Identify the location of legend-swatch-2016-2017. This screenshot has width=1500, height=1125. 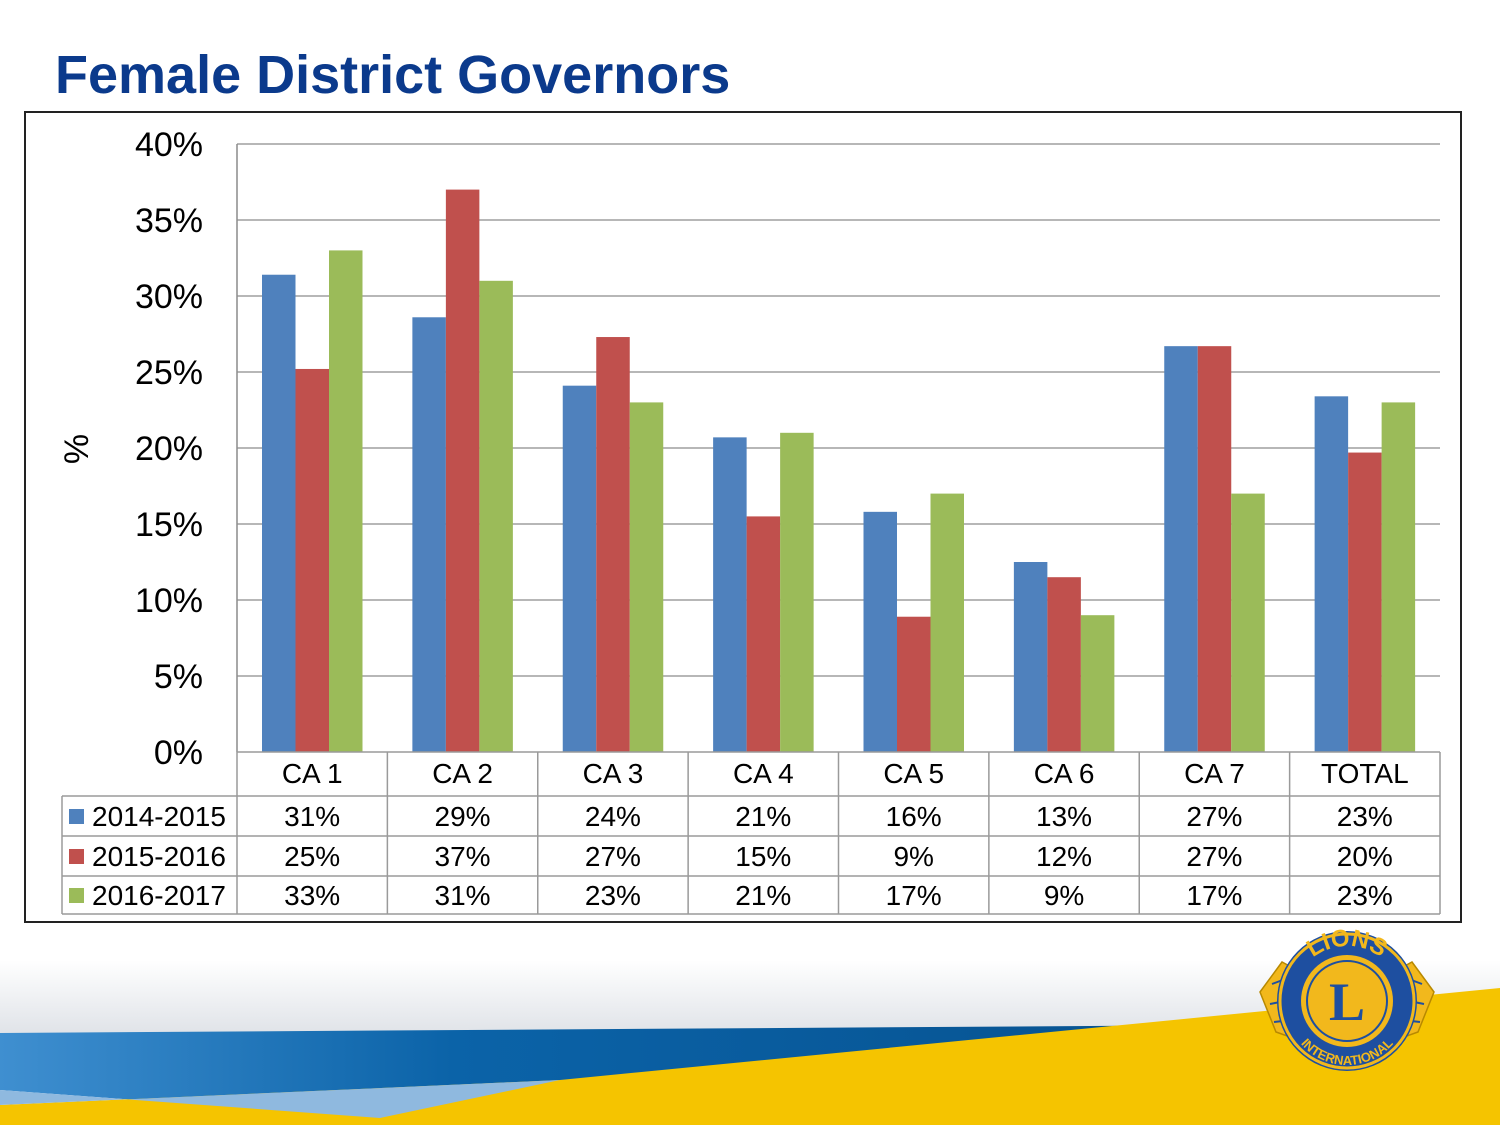
(76, 895).